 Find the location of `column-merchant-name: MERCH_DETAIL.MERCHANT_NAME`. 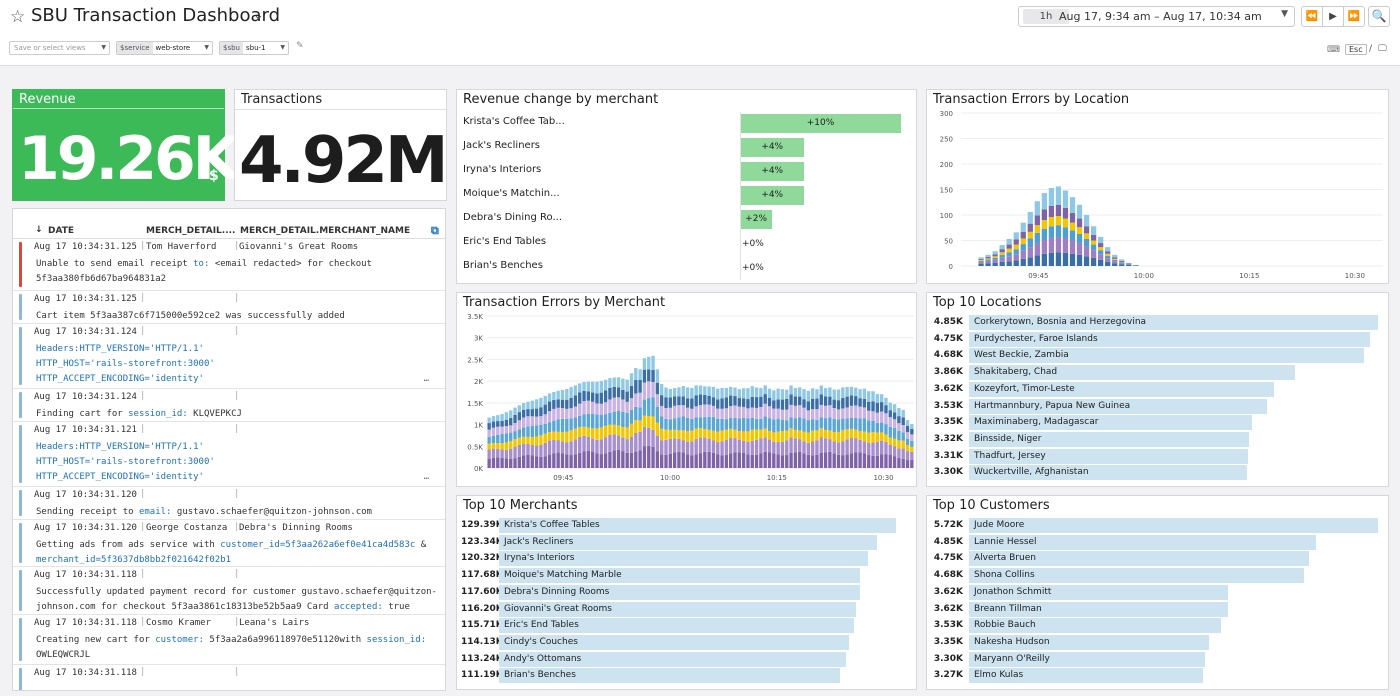

column-merchant-name: MERCH_DETAIL.MERCHANT_NAME is located at coordinates (325, 231).